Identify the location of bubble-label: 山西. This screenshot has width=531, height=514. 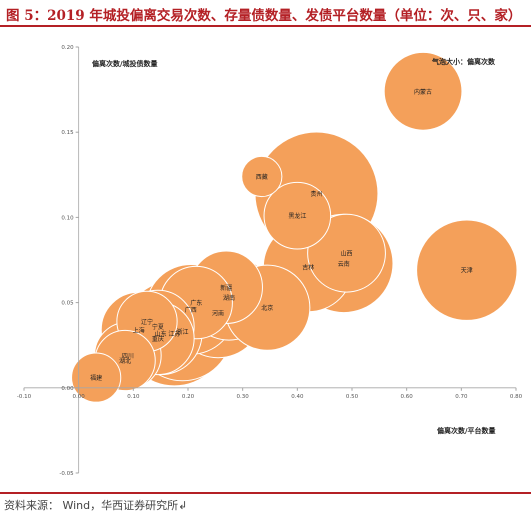
(347, 254).